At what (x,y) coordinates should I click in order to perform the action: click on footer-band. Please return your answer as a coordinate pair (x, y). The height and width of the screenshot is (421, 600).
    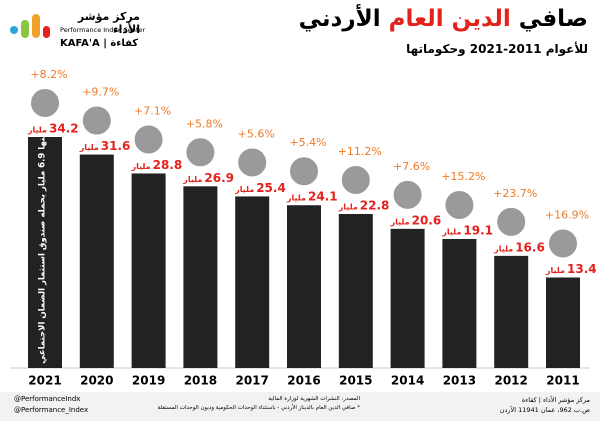
    Looking at the image, I should click on (300, 406).